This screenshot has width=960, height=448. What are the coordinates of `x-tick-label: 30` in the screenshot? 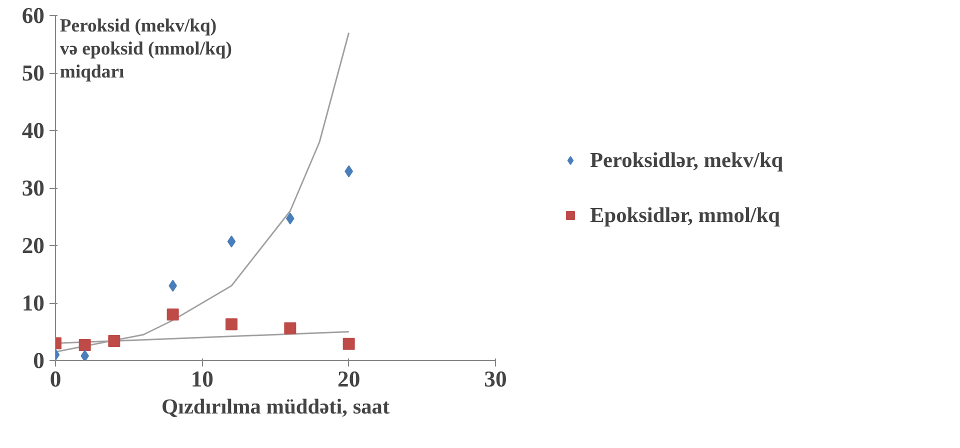 It's located at (495, 379).